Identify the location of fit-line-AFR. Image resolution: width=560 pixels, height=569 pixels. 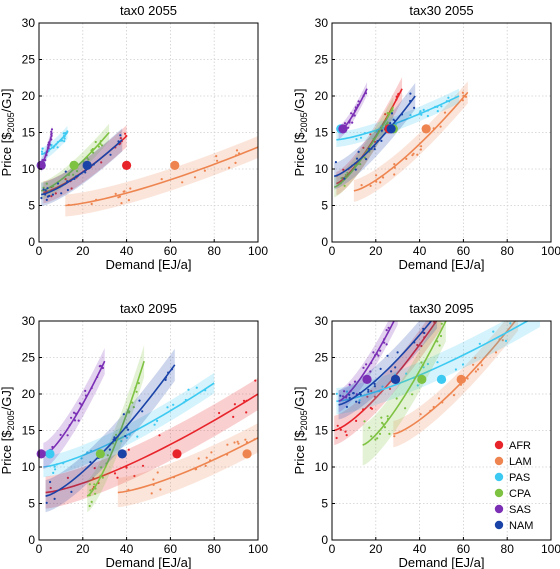
(385, 376).